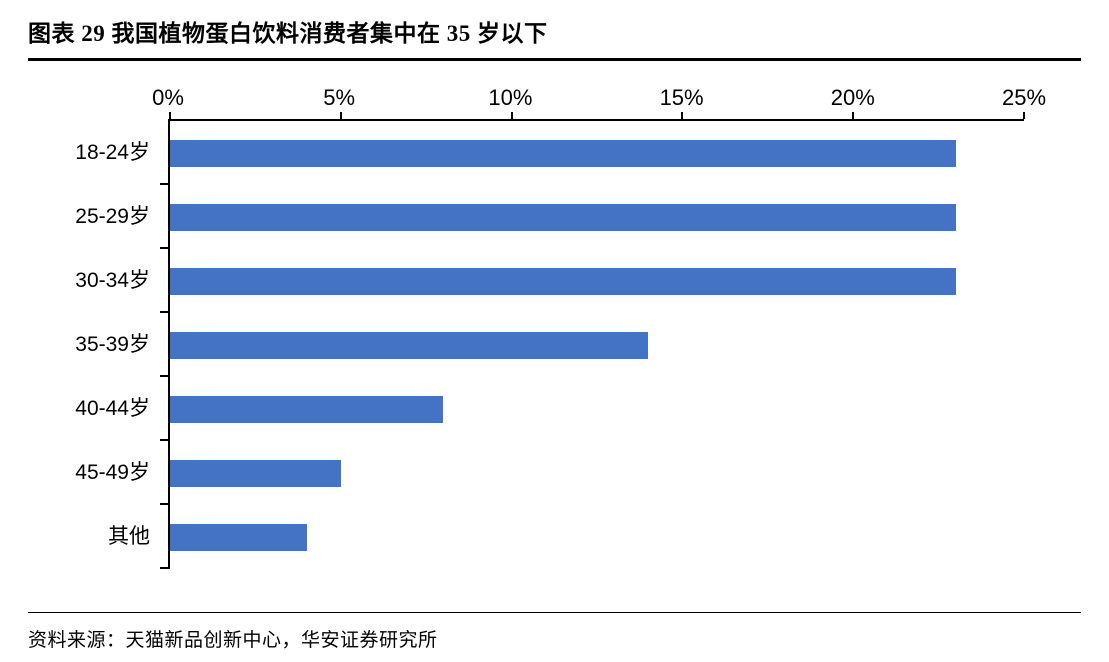  What do you see at coordinates (129, 536) in the screenshot?
I see `category-label: 其他` at bounding box center [129, 536].